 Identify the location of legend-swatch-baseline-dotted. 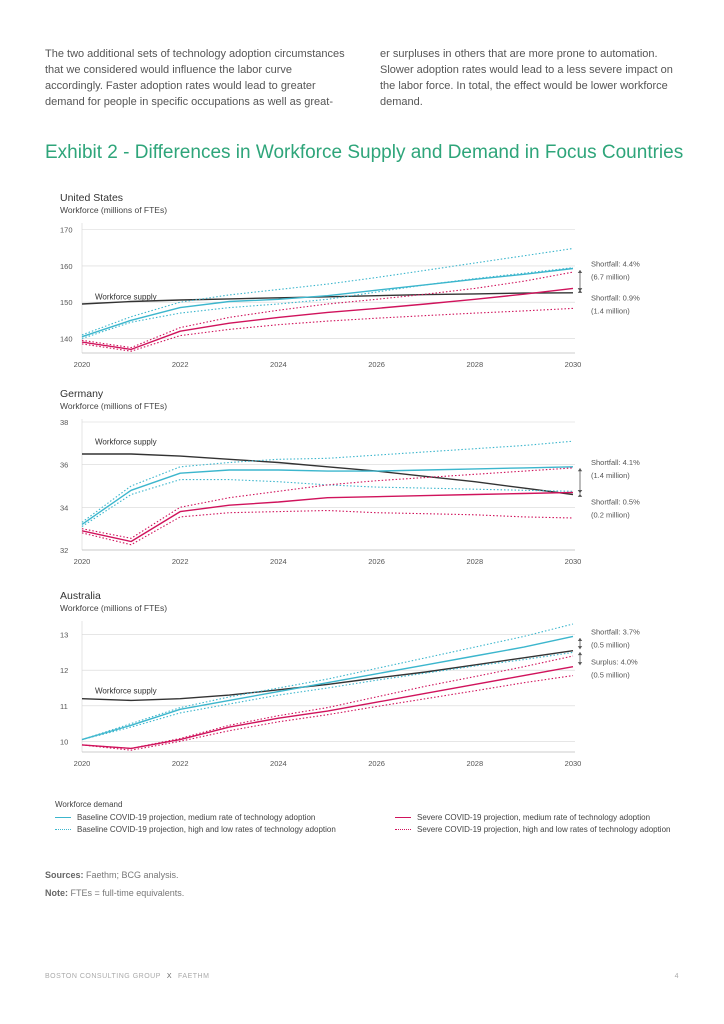
(63, 829).